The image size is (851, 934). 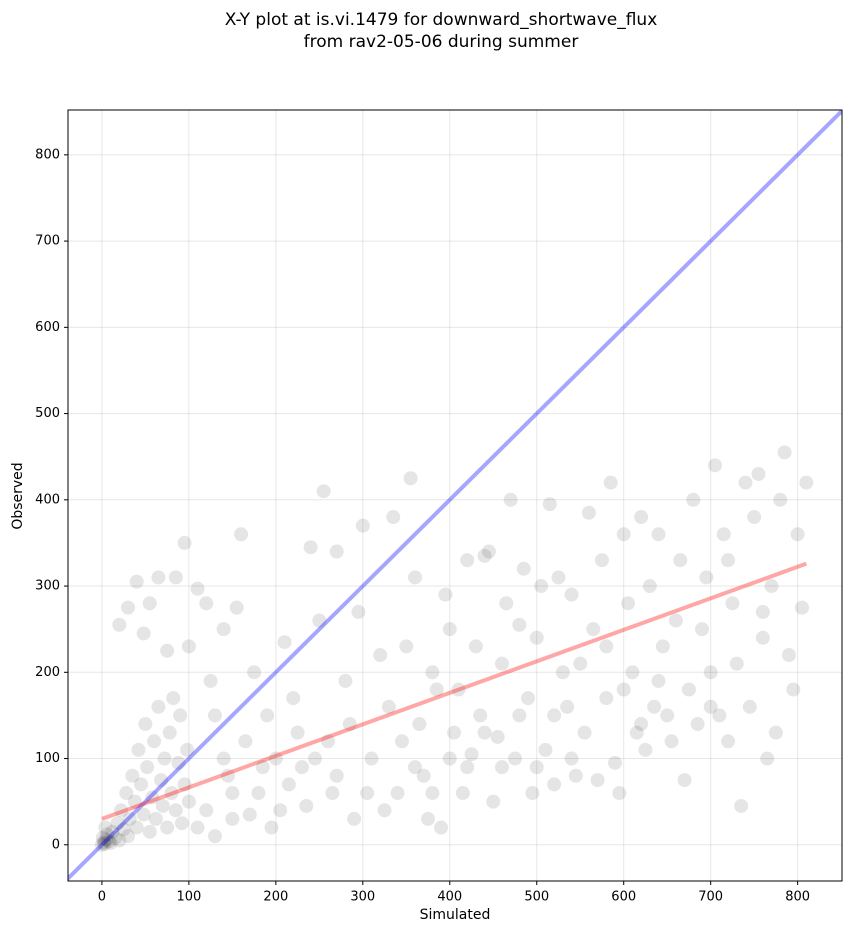 What do you see at coordinates (536, 897) in the screenshot?
I see `x-tick-label: 500` at bounding box center [536, 897].